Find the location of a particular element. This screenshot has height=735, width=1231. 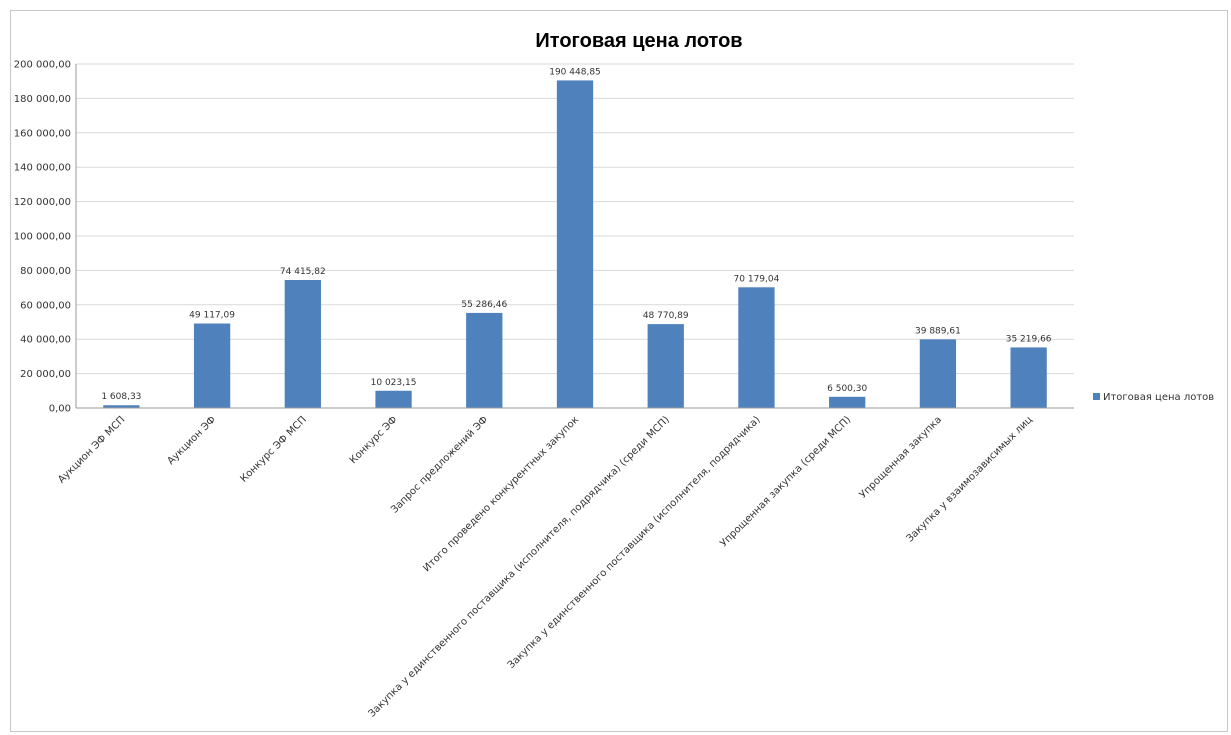

category-label: Конкурс ЭФ МСП is located at coordinates (273, 449).